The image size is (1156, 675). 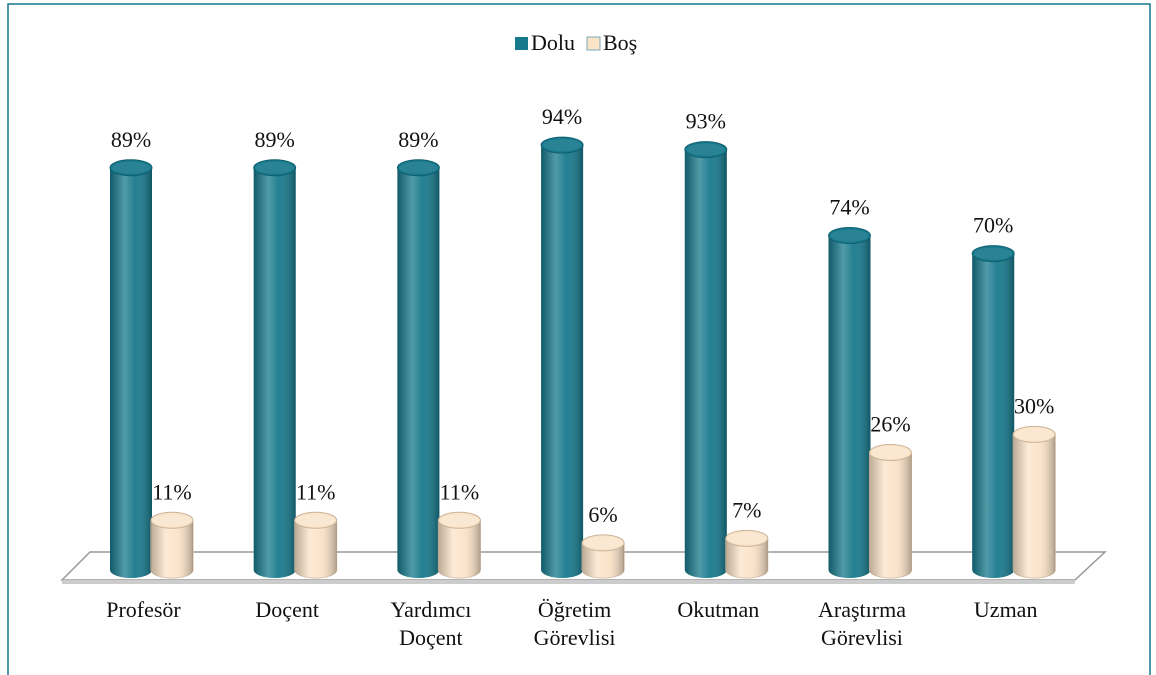 What do you see at coordinates (568, 582) in the screenshot?
I see `floor-edge` at bounding box center [568, 582].